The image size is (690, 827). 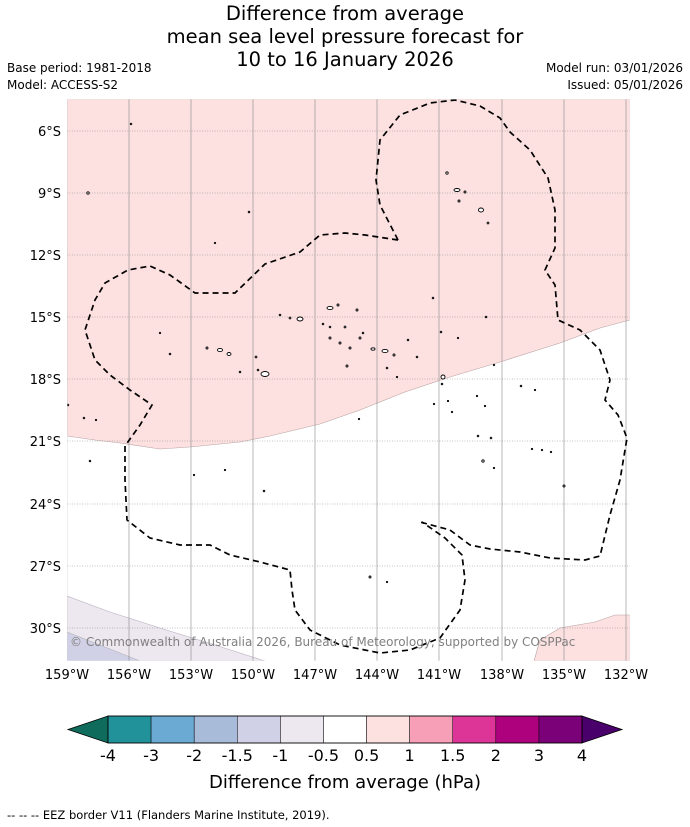 What do you see at coordinates (502, 675) in the screenshot?
I see `lon-label: 138°W` at bounding box center [502, 675].